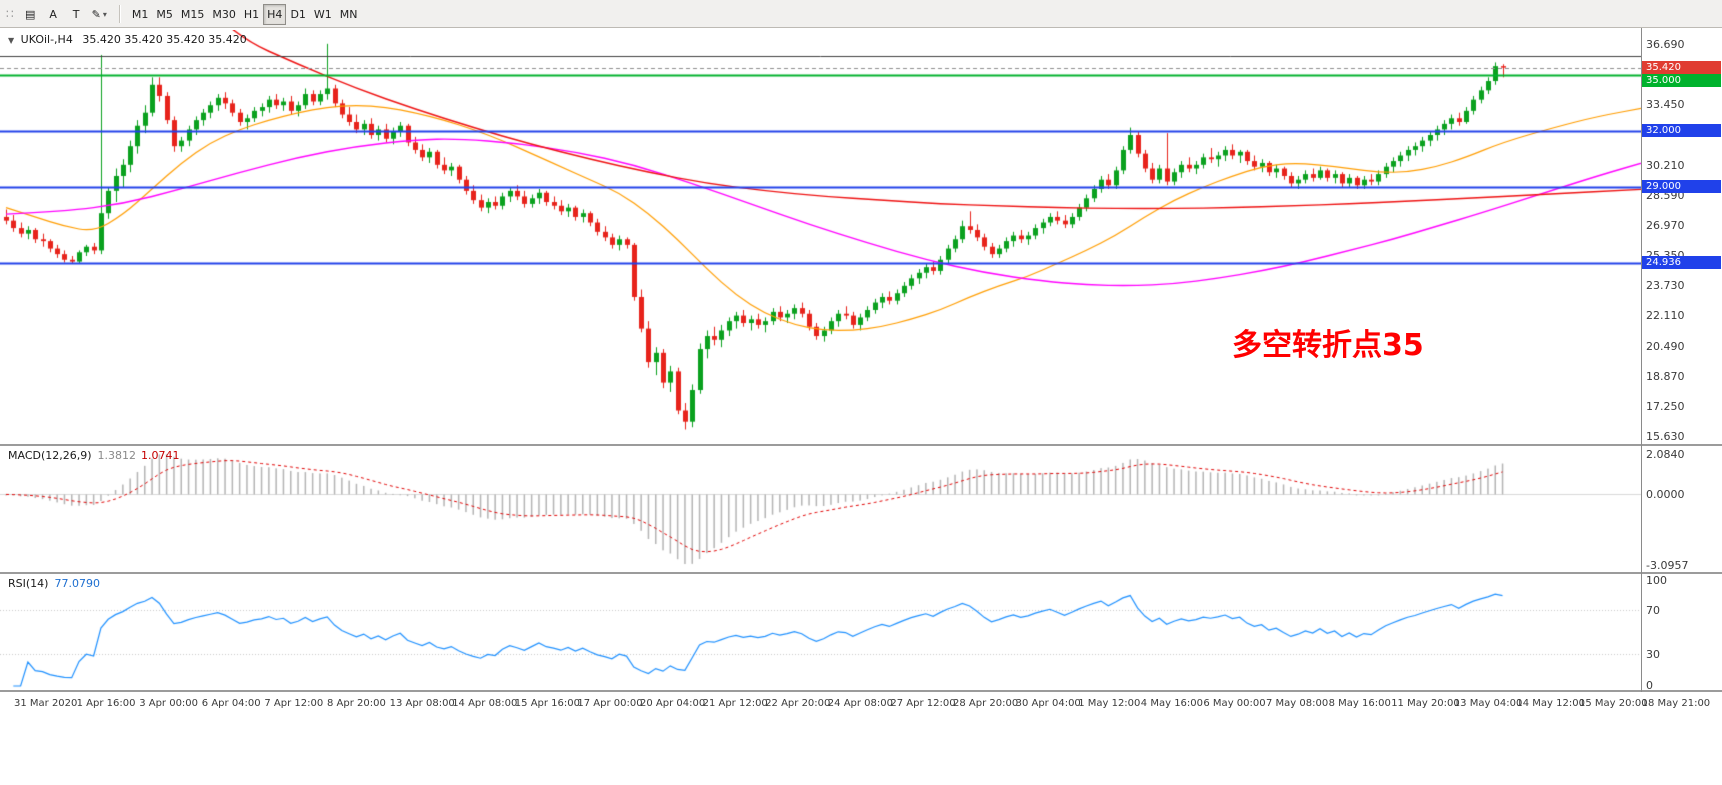 This screenshot has width=1722, height=785. Describe the element at coordinates (1681, 186) in the screenshot. I see `price-badge-29.000: 29.000` at that location.